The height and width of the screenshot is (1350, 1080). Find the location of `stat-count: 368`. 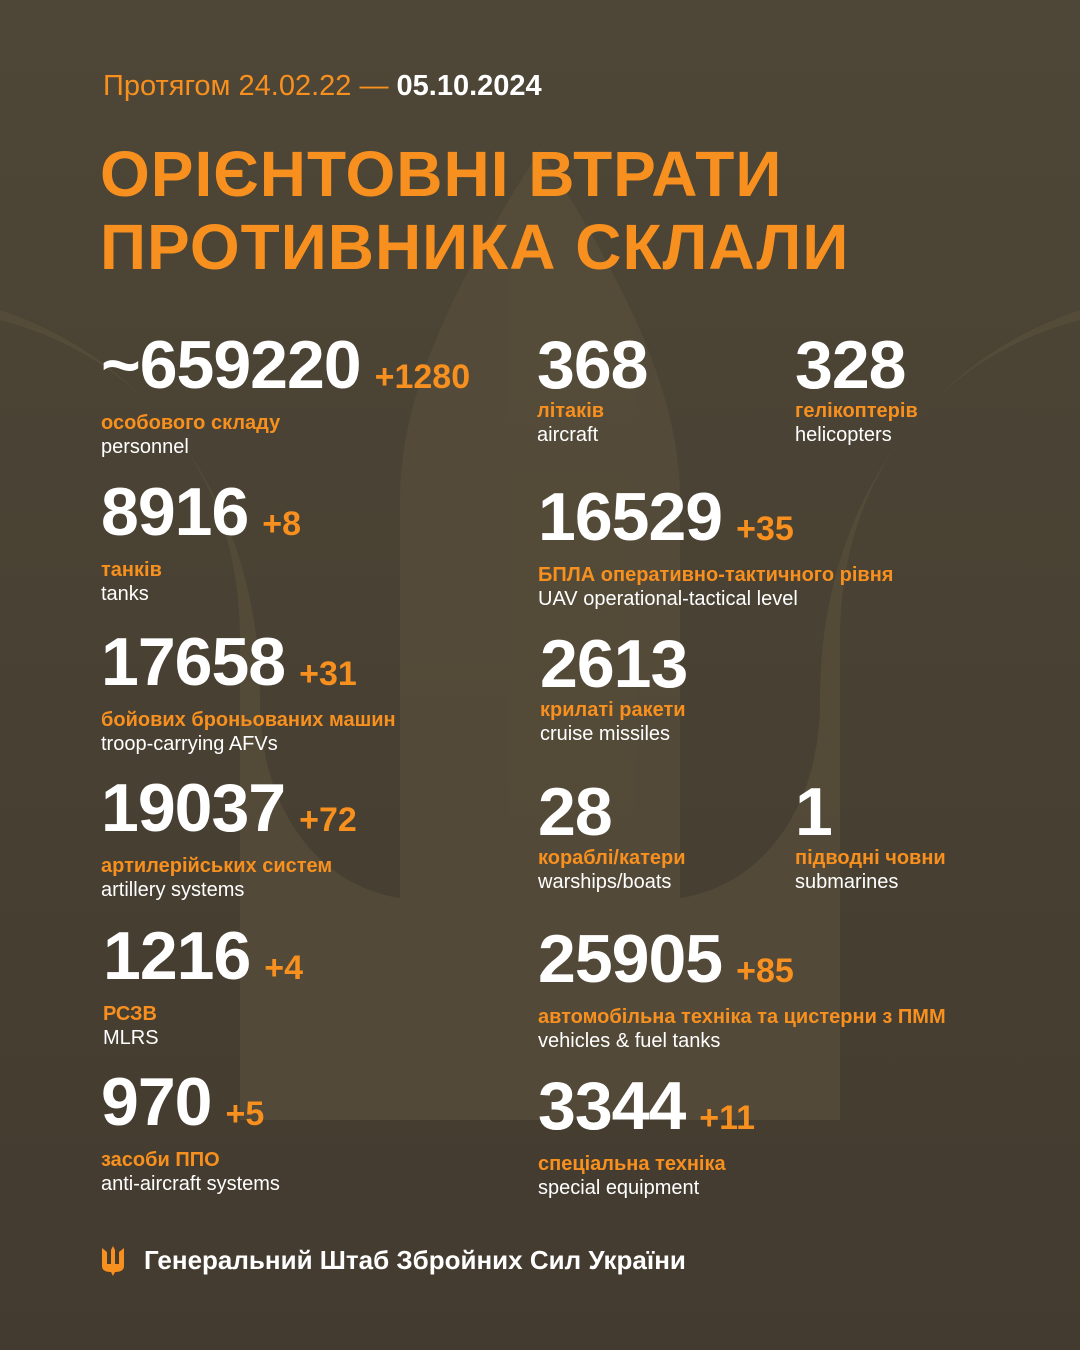

stat-count: 368 is located at coordinates (592, 365).